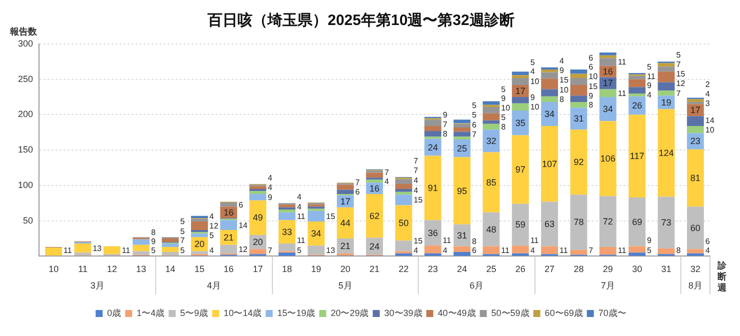  Describe the element at coordinates (287, 231) in the screenshot. I see `data-label: 33` at that location.